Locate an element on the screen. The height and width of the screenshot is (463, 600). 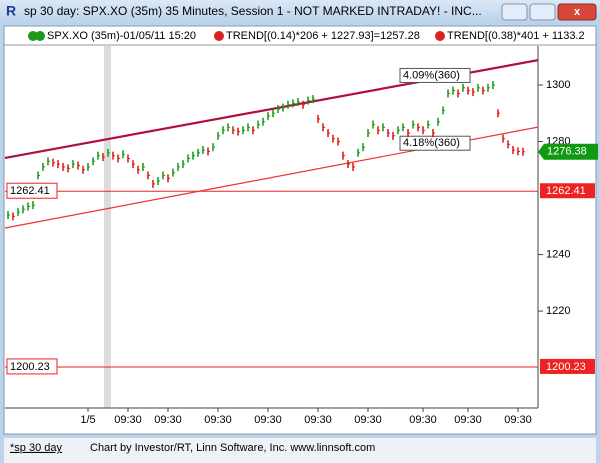
status-bar is located at coordinates (300, 450).